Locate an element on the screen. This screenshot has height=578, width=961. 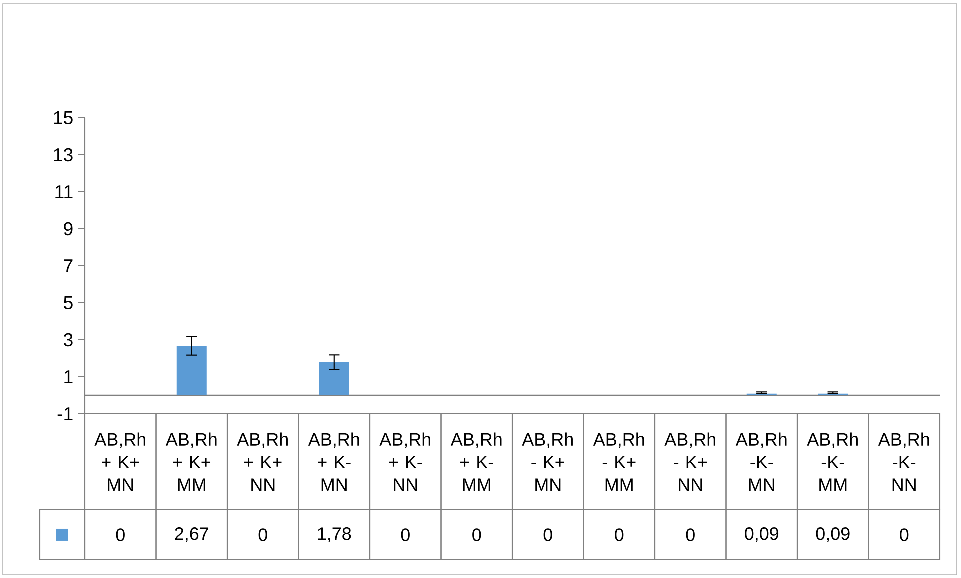
data-label: 2,67 is located at coordinates (192, 535).